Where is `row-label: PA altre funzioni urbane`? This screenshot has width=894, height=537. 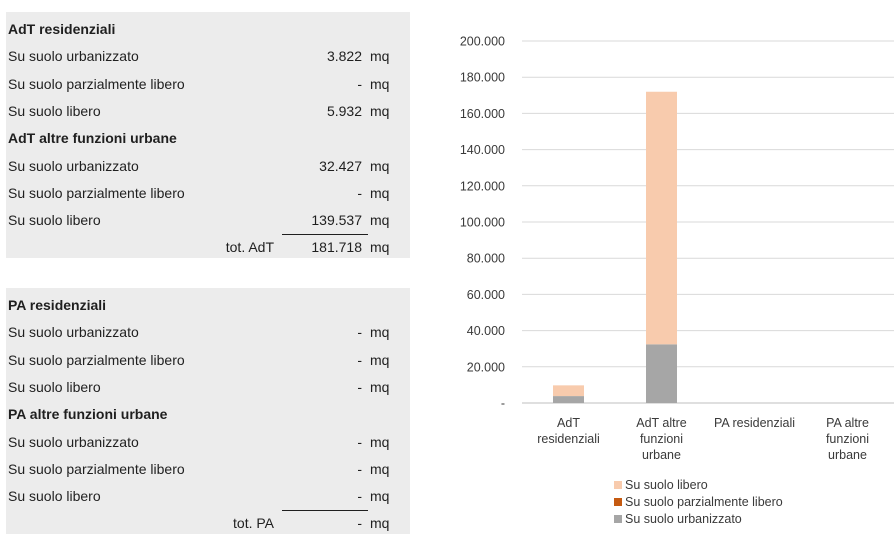 row-label: PA altre funzioni urbane is located at coordinates (88, 414).